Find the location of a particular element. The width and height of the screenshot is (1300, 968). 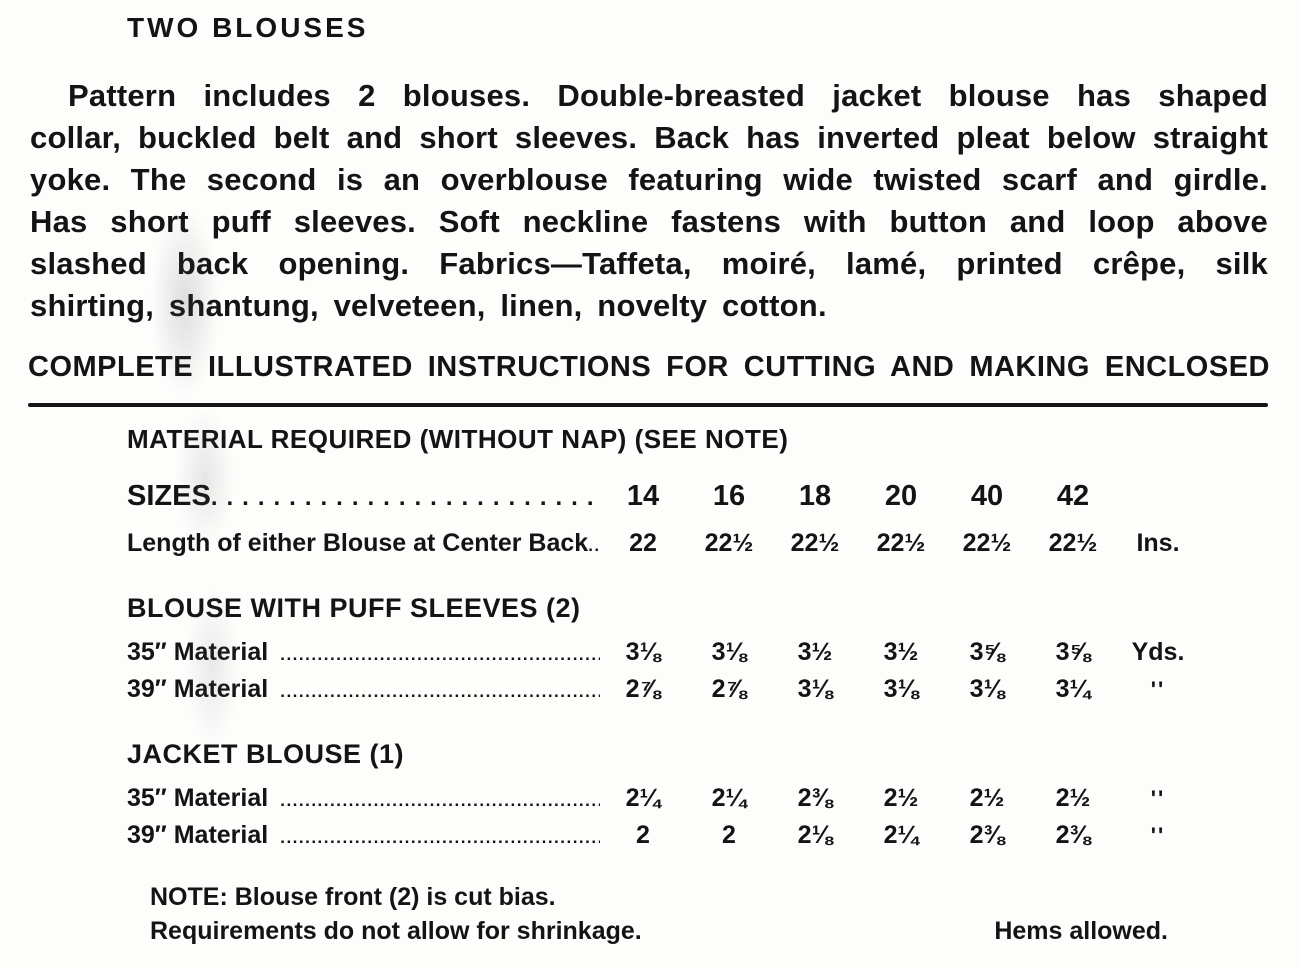

section-heading-puff-sleeves: BLOUSE WITH PUFF SLEEVES (2) is located at coordinates (354, 608).